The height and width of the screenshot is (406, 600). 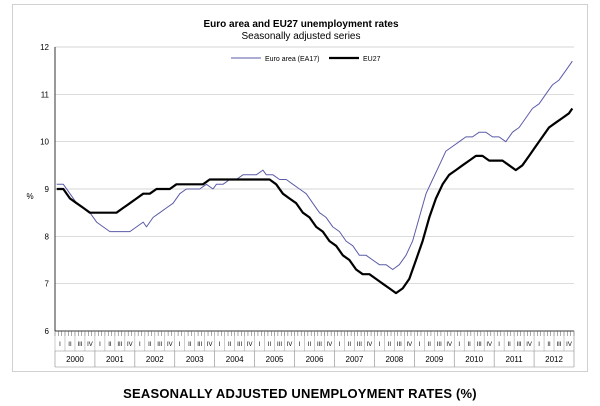 I want to click on y-tick-label: 9, so click(x=47, y=189).